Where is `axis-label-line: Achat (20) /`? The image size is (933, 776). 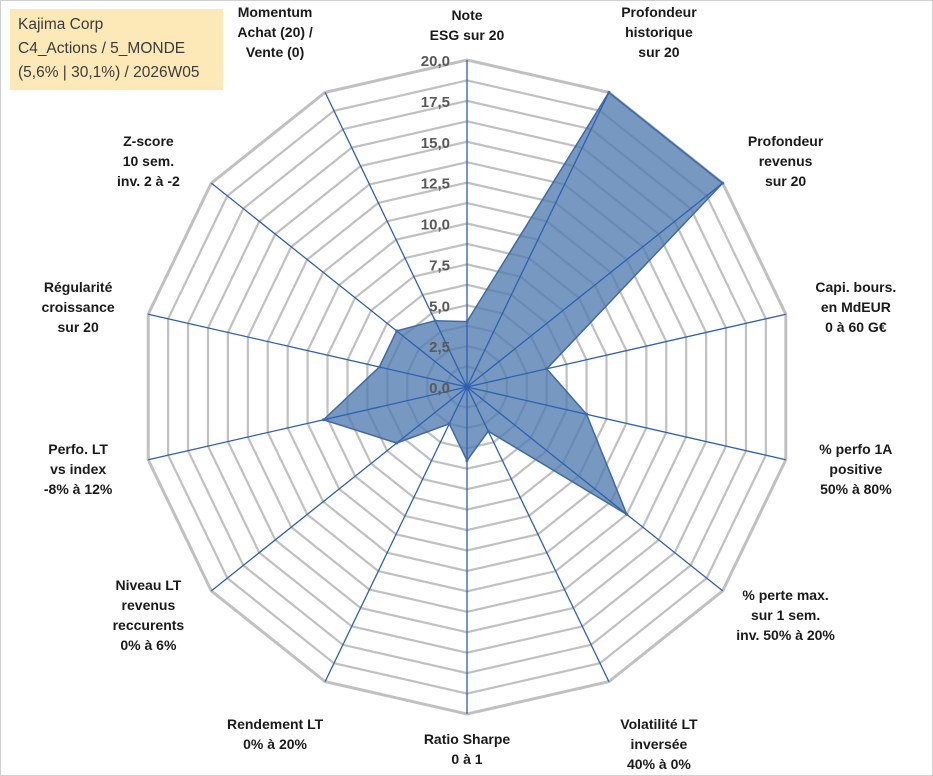
axis-label-line: Achat (20) / is located at coordinates (275, 32).